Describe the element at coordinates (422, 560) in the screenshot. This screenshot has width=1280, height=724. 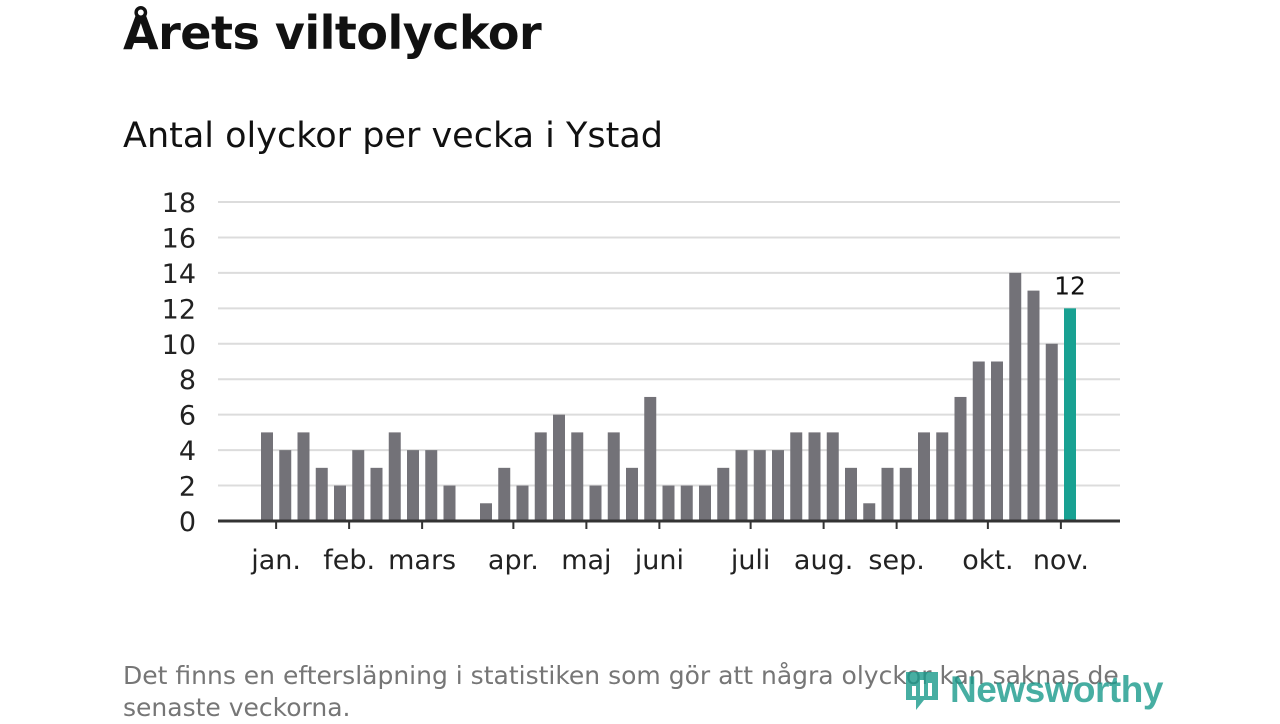
I see `x-tick-label: mars` at that location.